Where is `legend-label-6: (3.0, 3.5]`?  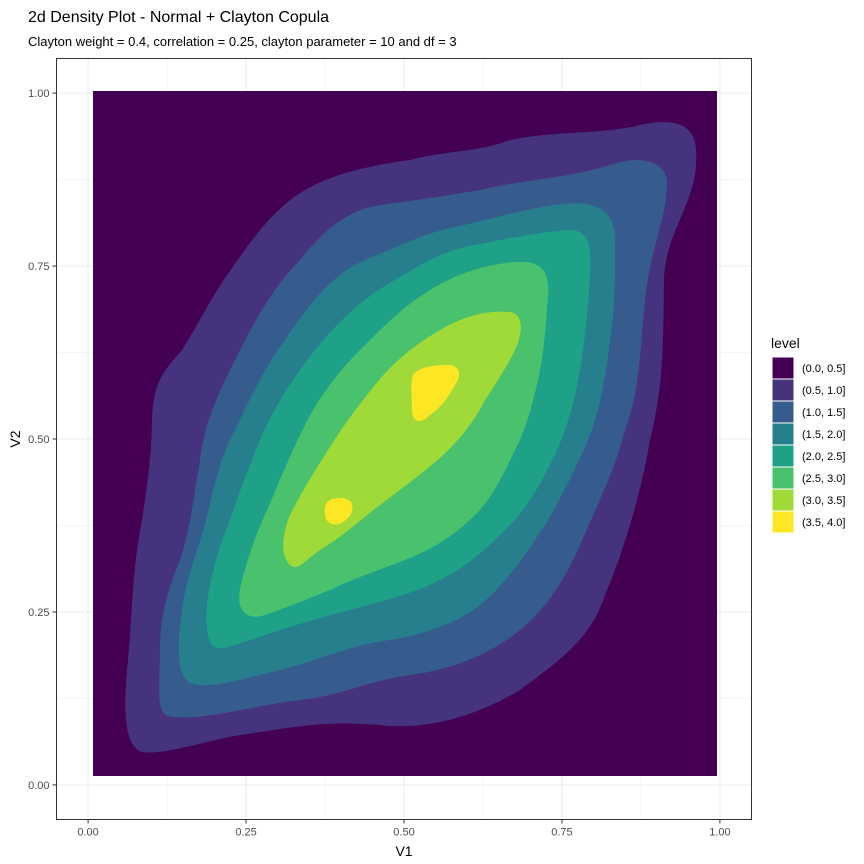
legend-label-6: (3.0, 3.5] is located at coordinates (823, 501).